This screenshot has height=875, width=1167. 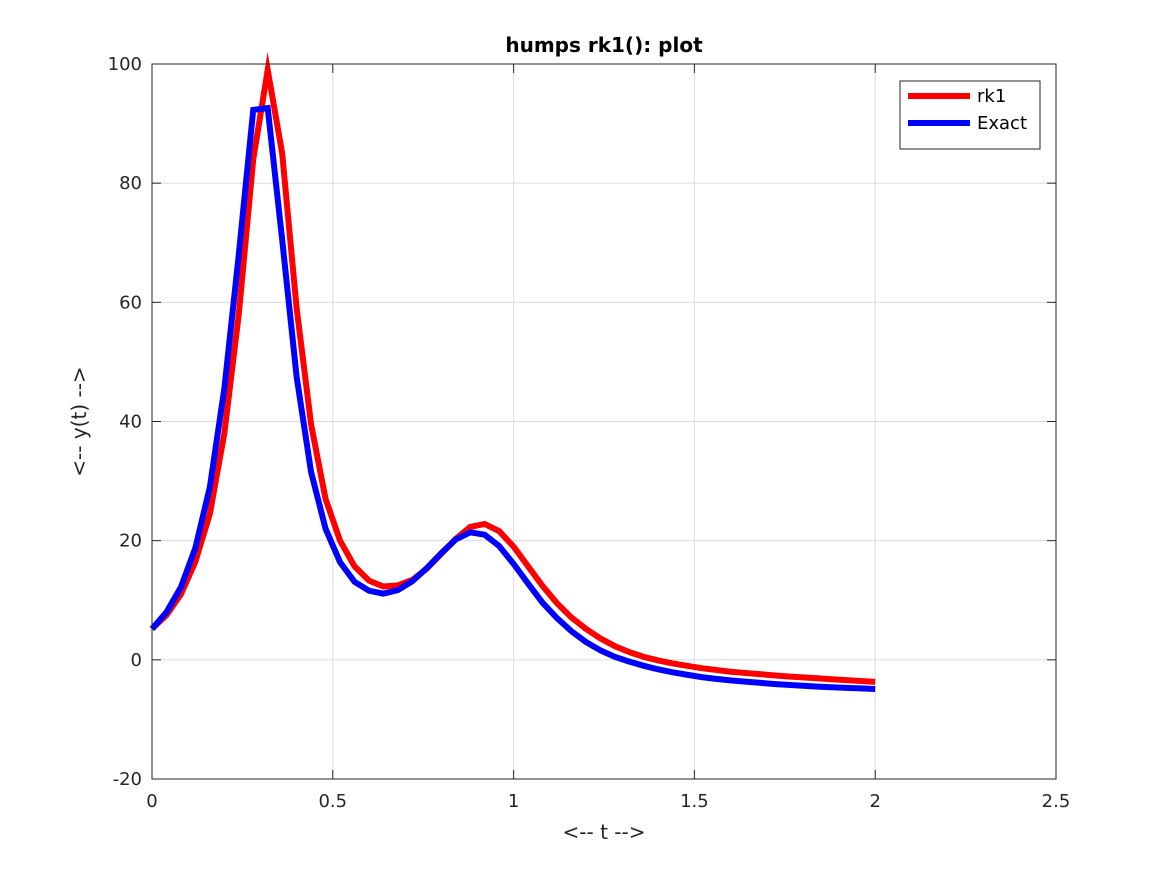 I want to click on legend-label: Exact, so click(x=1002, y=123).